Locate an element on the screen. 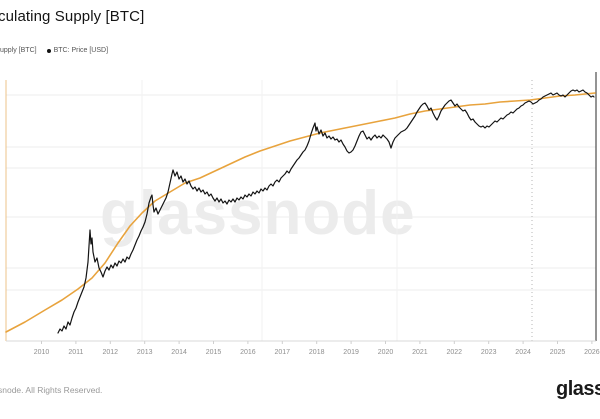 The width and height of the screenshot is (600, 419). legend-item-price: BTC: Price [USD] is located at coordinates (77, 50).